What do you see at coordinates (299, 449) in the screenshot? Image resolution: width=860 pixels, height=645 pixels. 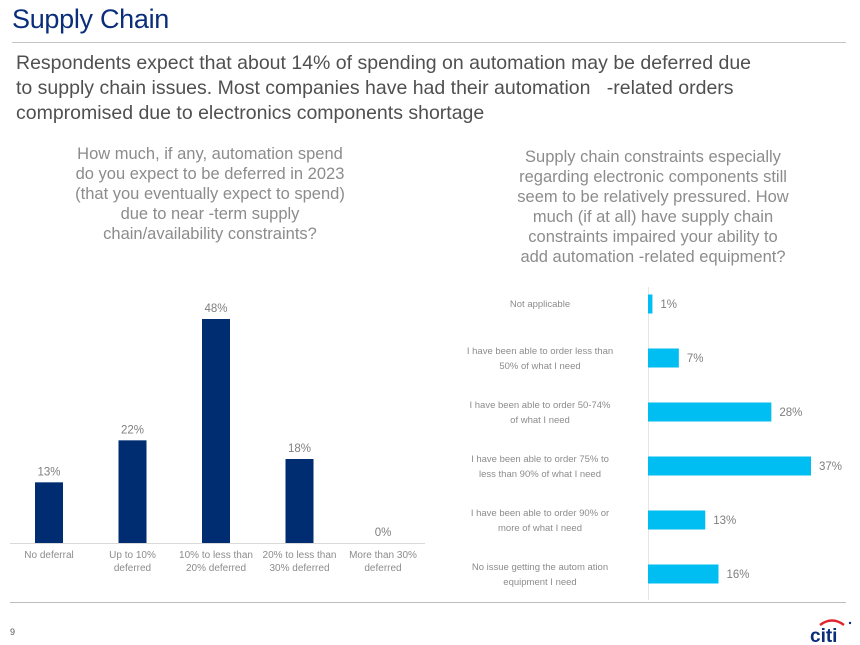 I see `data-label: 18%` at bounding box center [299, 449].